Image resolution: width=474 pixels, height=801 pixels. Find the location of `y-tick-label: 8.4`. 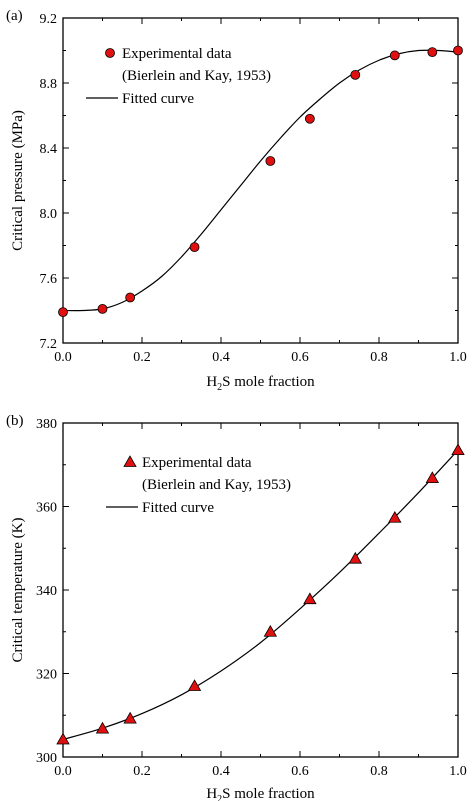

y-tick-label: 8.4 is located at coordinates (49, 149).